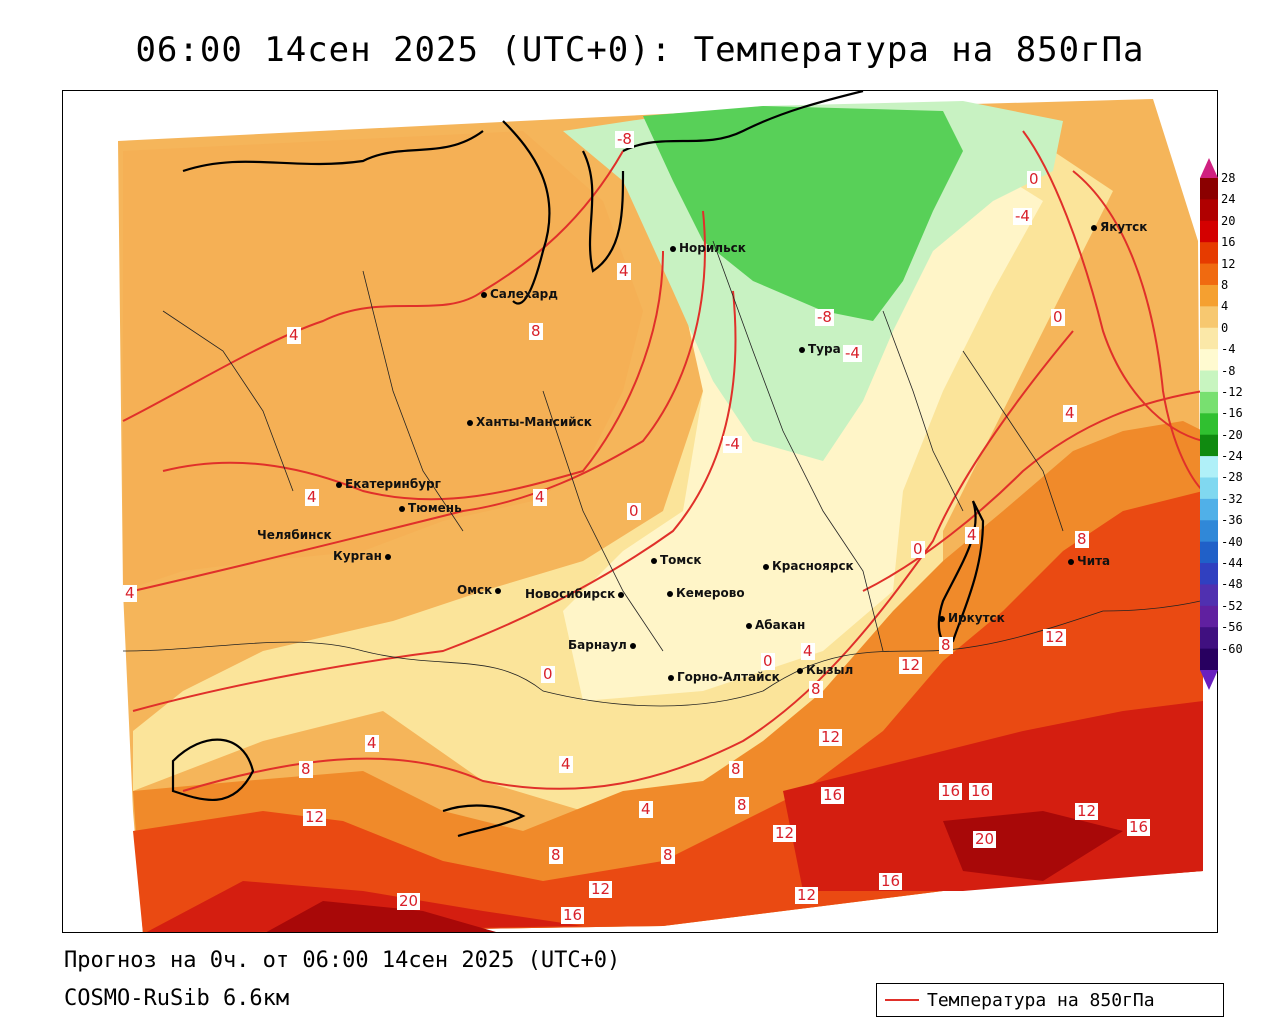 The width and height of the screenshot is (1280, 1024). Describe the element at coordinates (775, 625) in the screenshot. I see `city-abakan: Абакан` at that location.